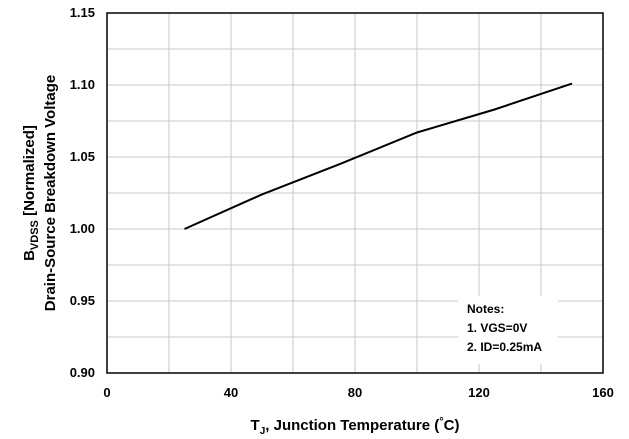 The height and width of the screenshot is (439, 629). Describe the element at coordinates (441, 422) in the screenshot. I see `degree-symbol: °` at that location.